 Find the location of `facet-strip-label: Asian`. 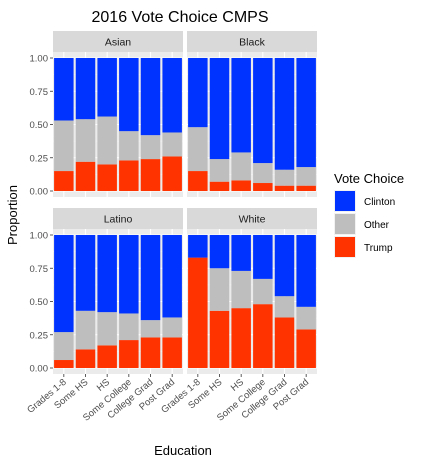

facet-strip-label: Asian is located at coordinates (118, 43).